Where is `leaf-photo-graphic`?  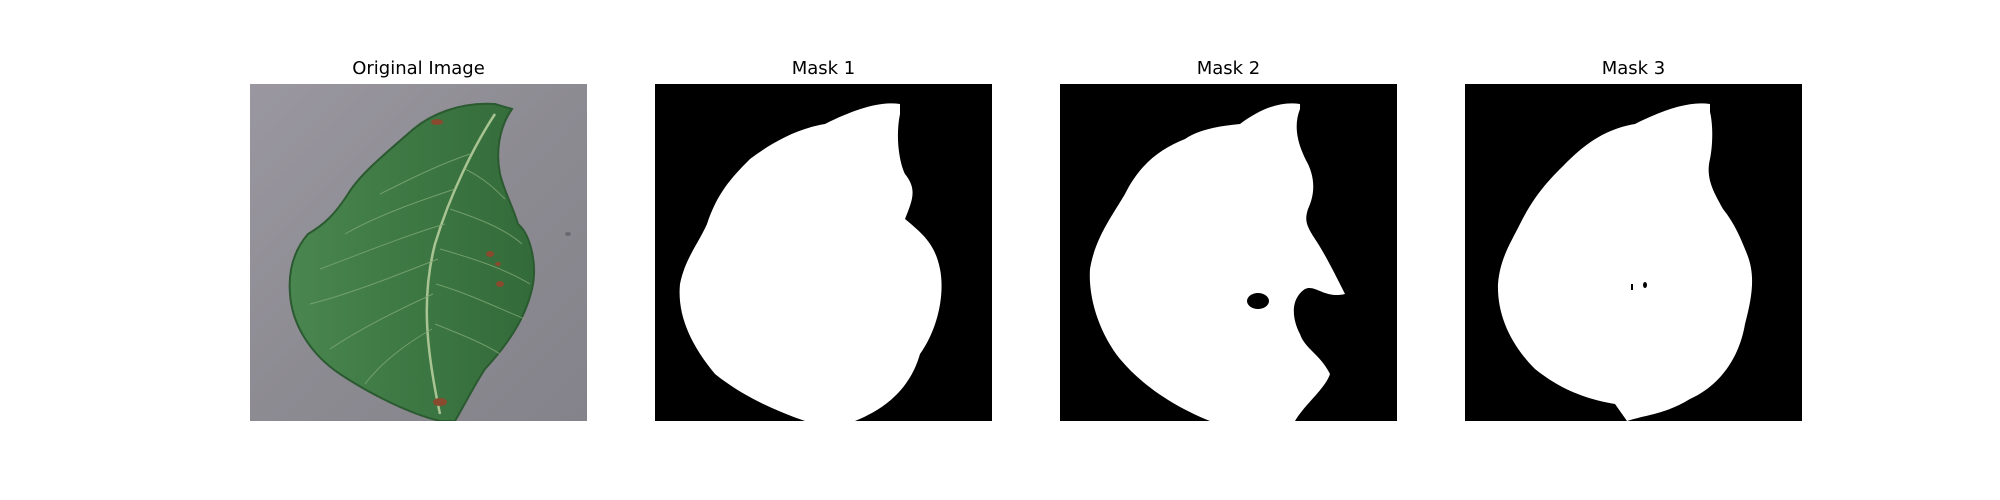 leaf-photo-graphic is located at coordinates (418, 252).